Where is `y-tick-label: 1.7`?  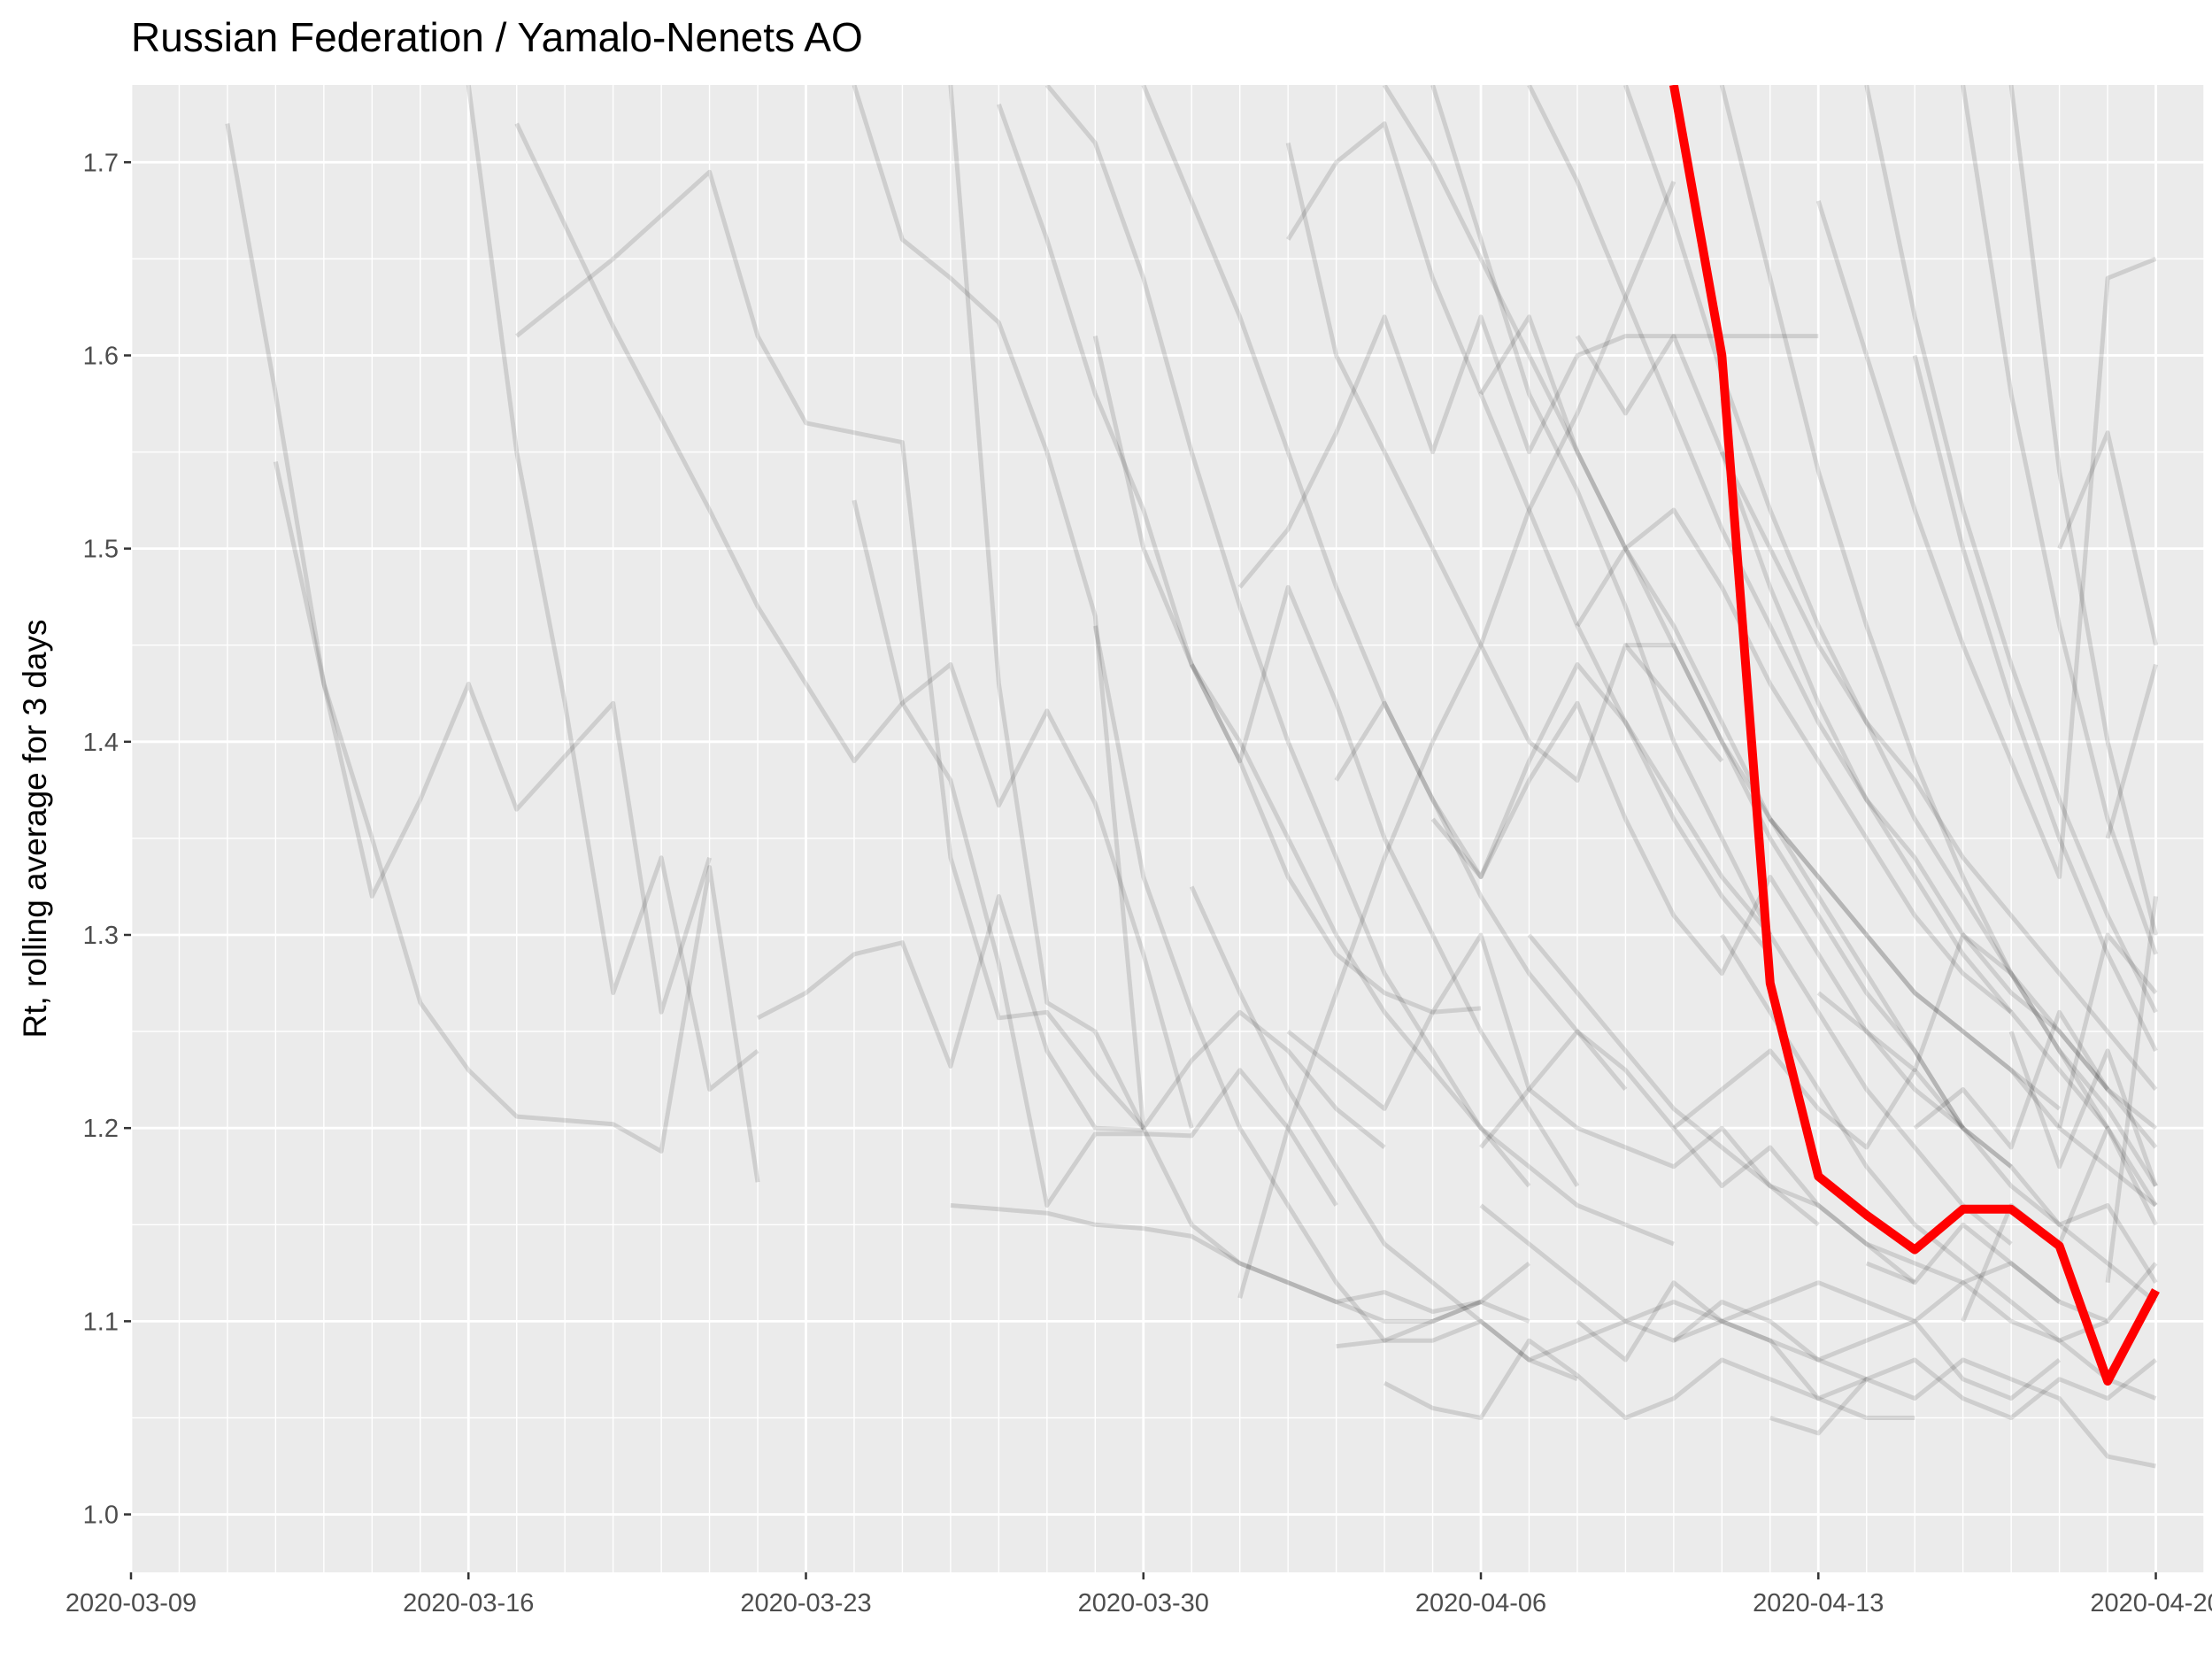
y-tick-label: 1.7 is located at coordinates (101, 163).